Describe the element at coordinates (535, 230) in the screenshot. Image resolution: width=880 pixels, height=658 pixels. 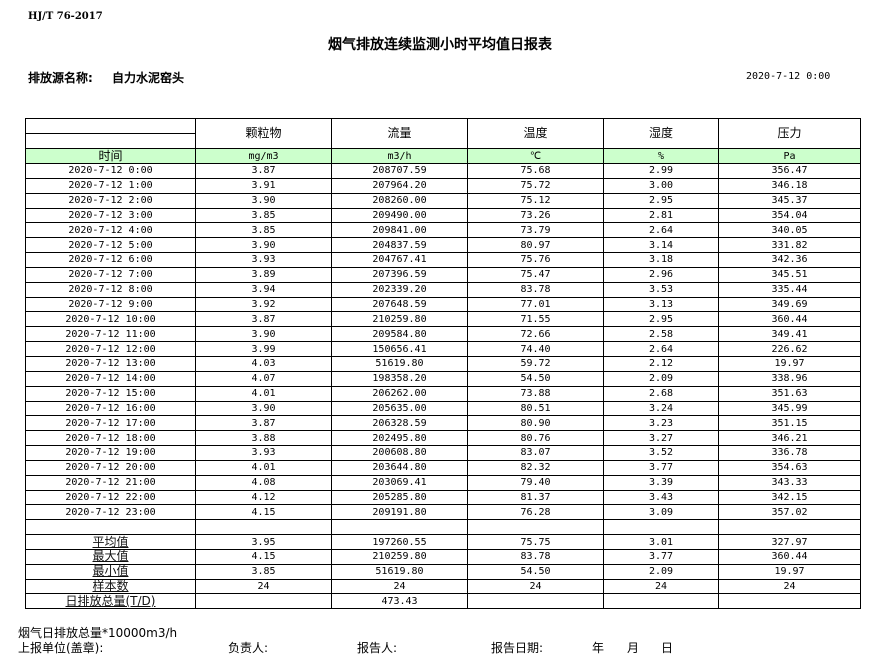
I see `value-cell: 73.79` at that location.